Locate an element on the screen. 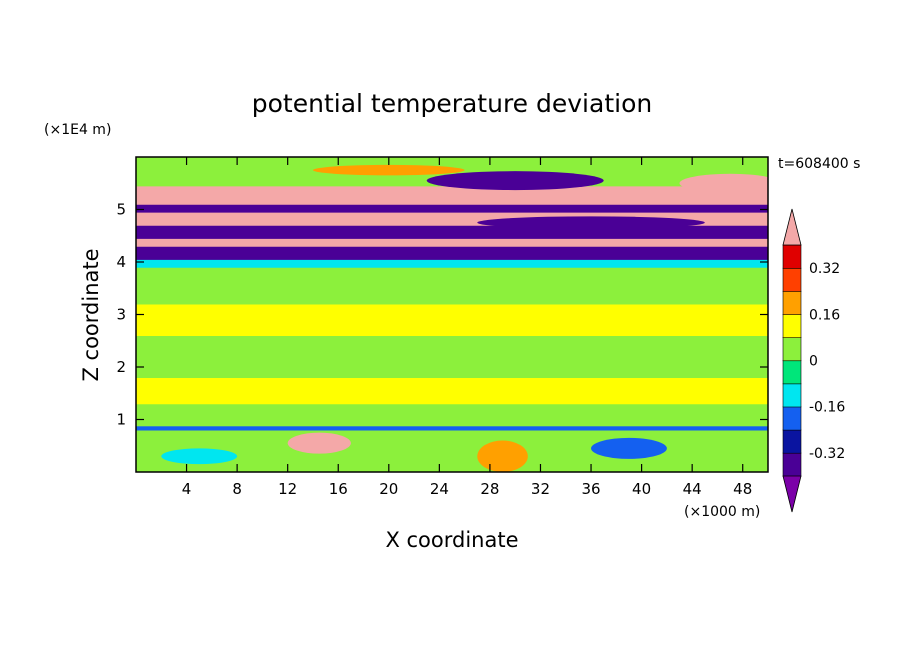 Image resolution: width=904 pixels, height=658 pixels. colorbar-label-2: 0 is located at coordinates (813, 362).